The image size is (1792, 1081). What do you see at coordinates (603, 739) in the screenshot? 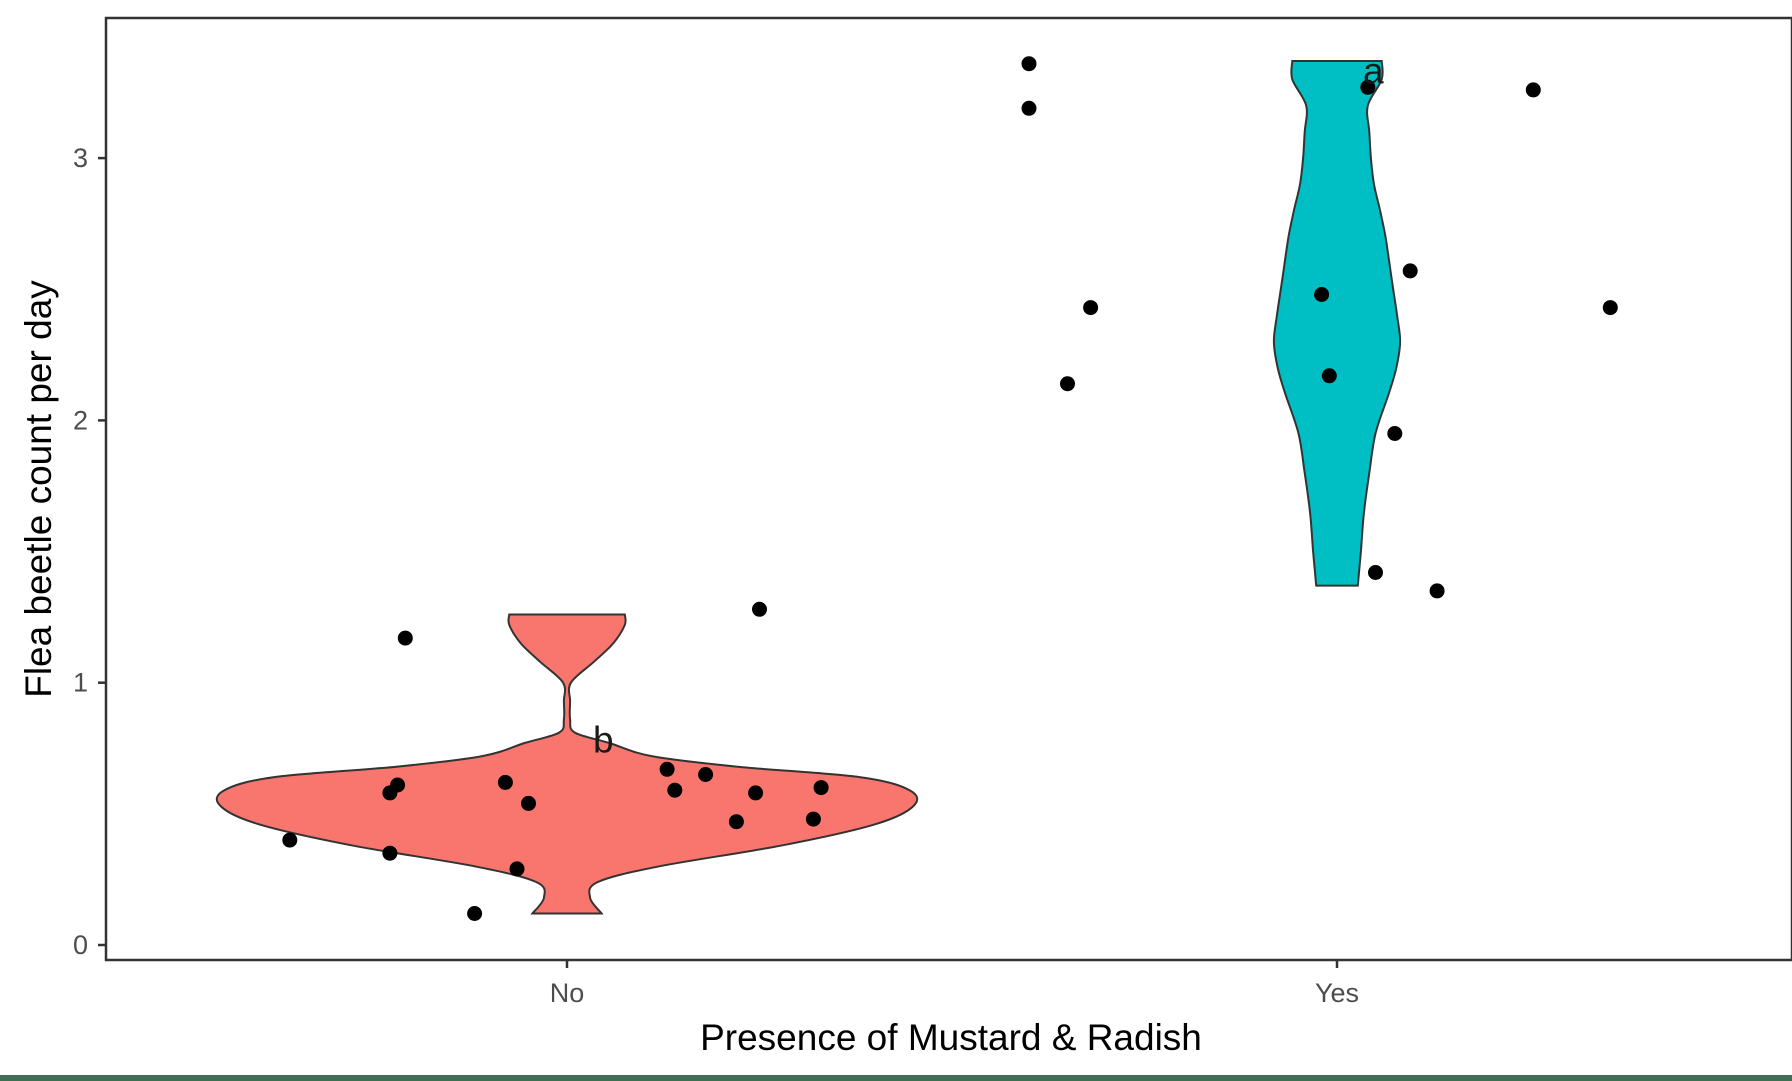
I see `group-letter-b: b` at bounding box center [603, 739].